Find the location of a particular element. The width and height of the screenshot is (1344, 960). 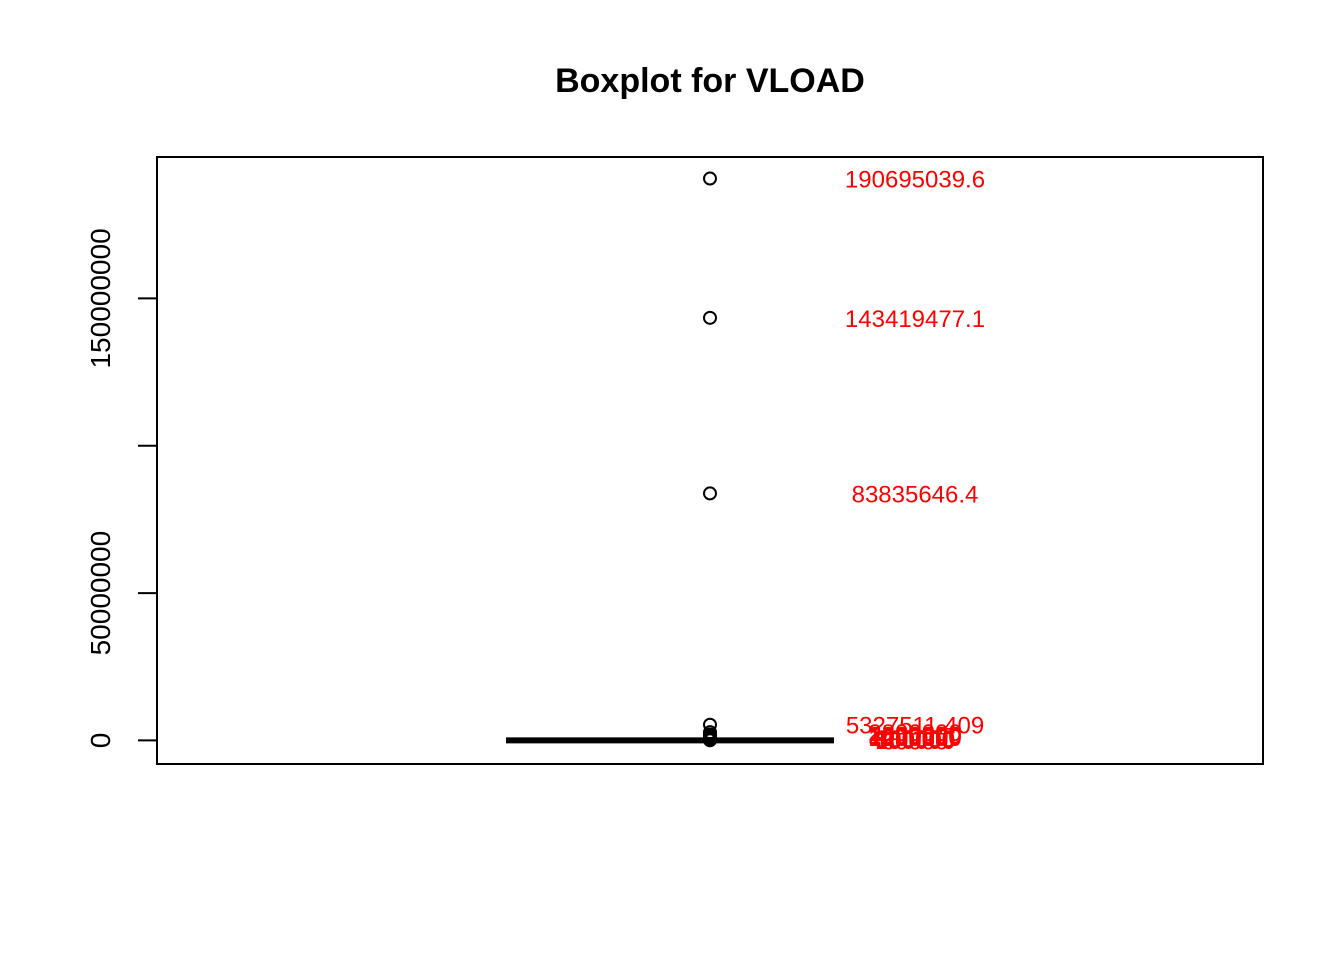

outlier-label: 2000000 is located at coordinates (914, 736).